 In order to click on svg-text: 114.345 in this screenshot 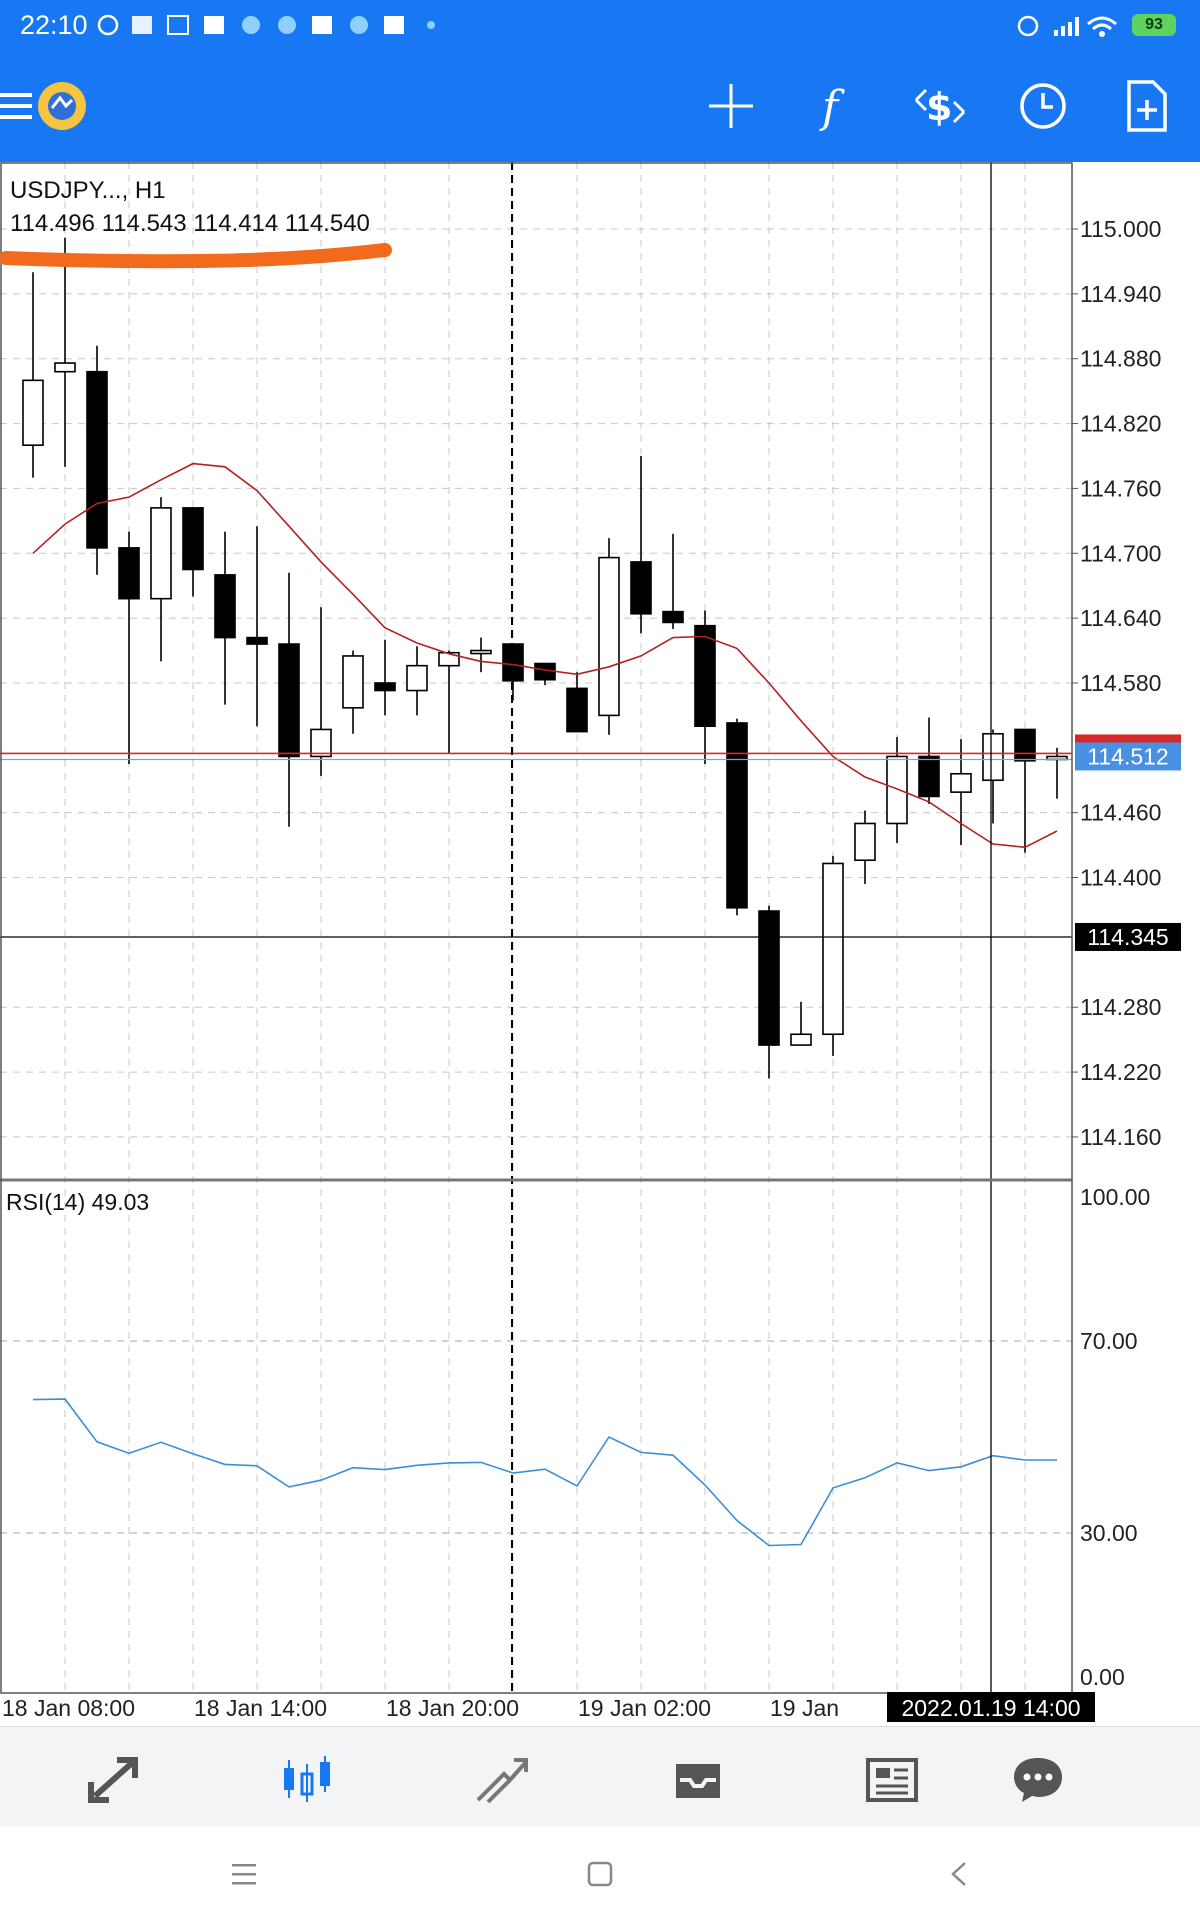, I will do `click(1127, 937)`.